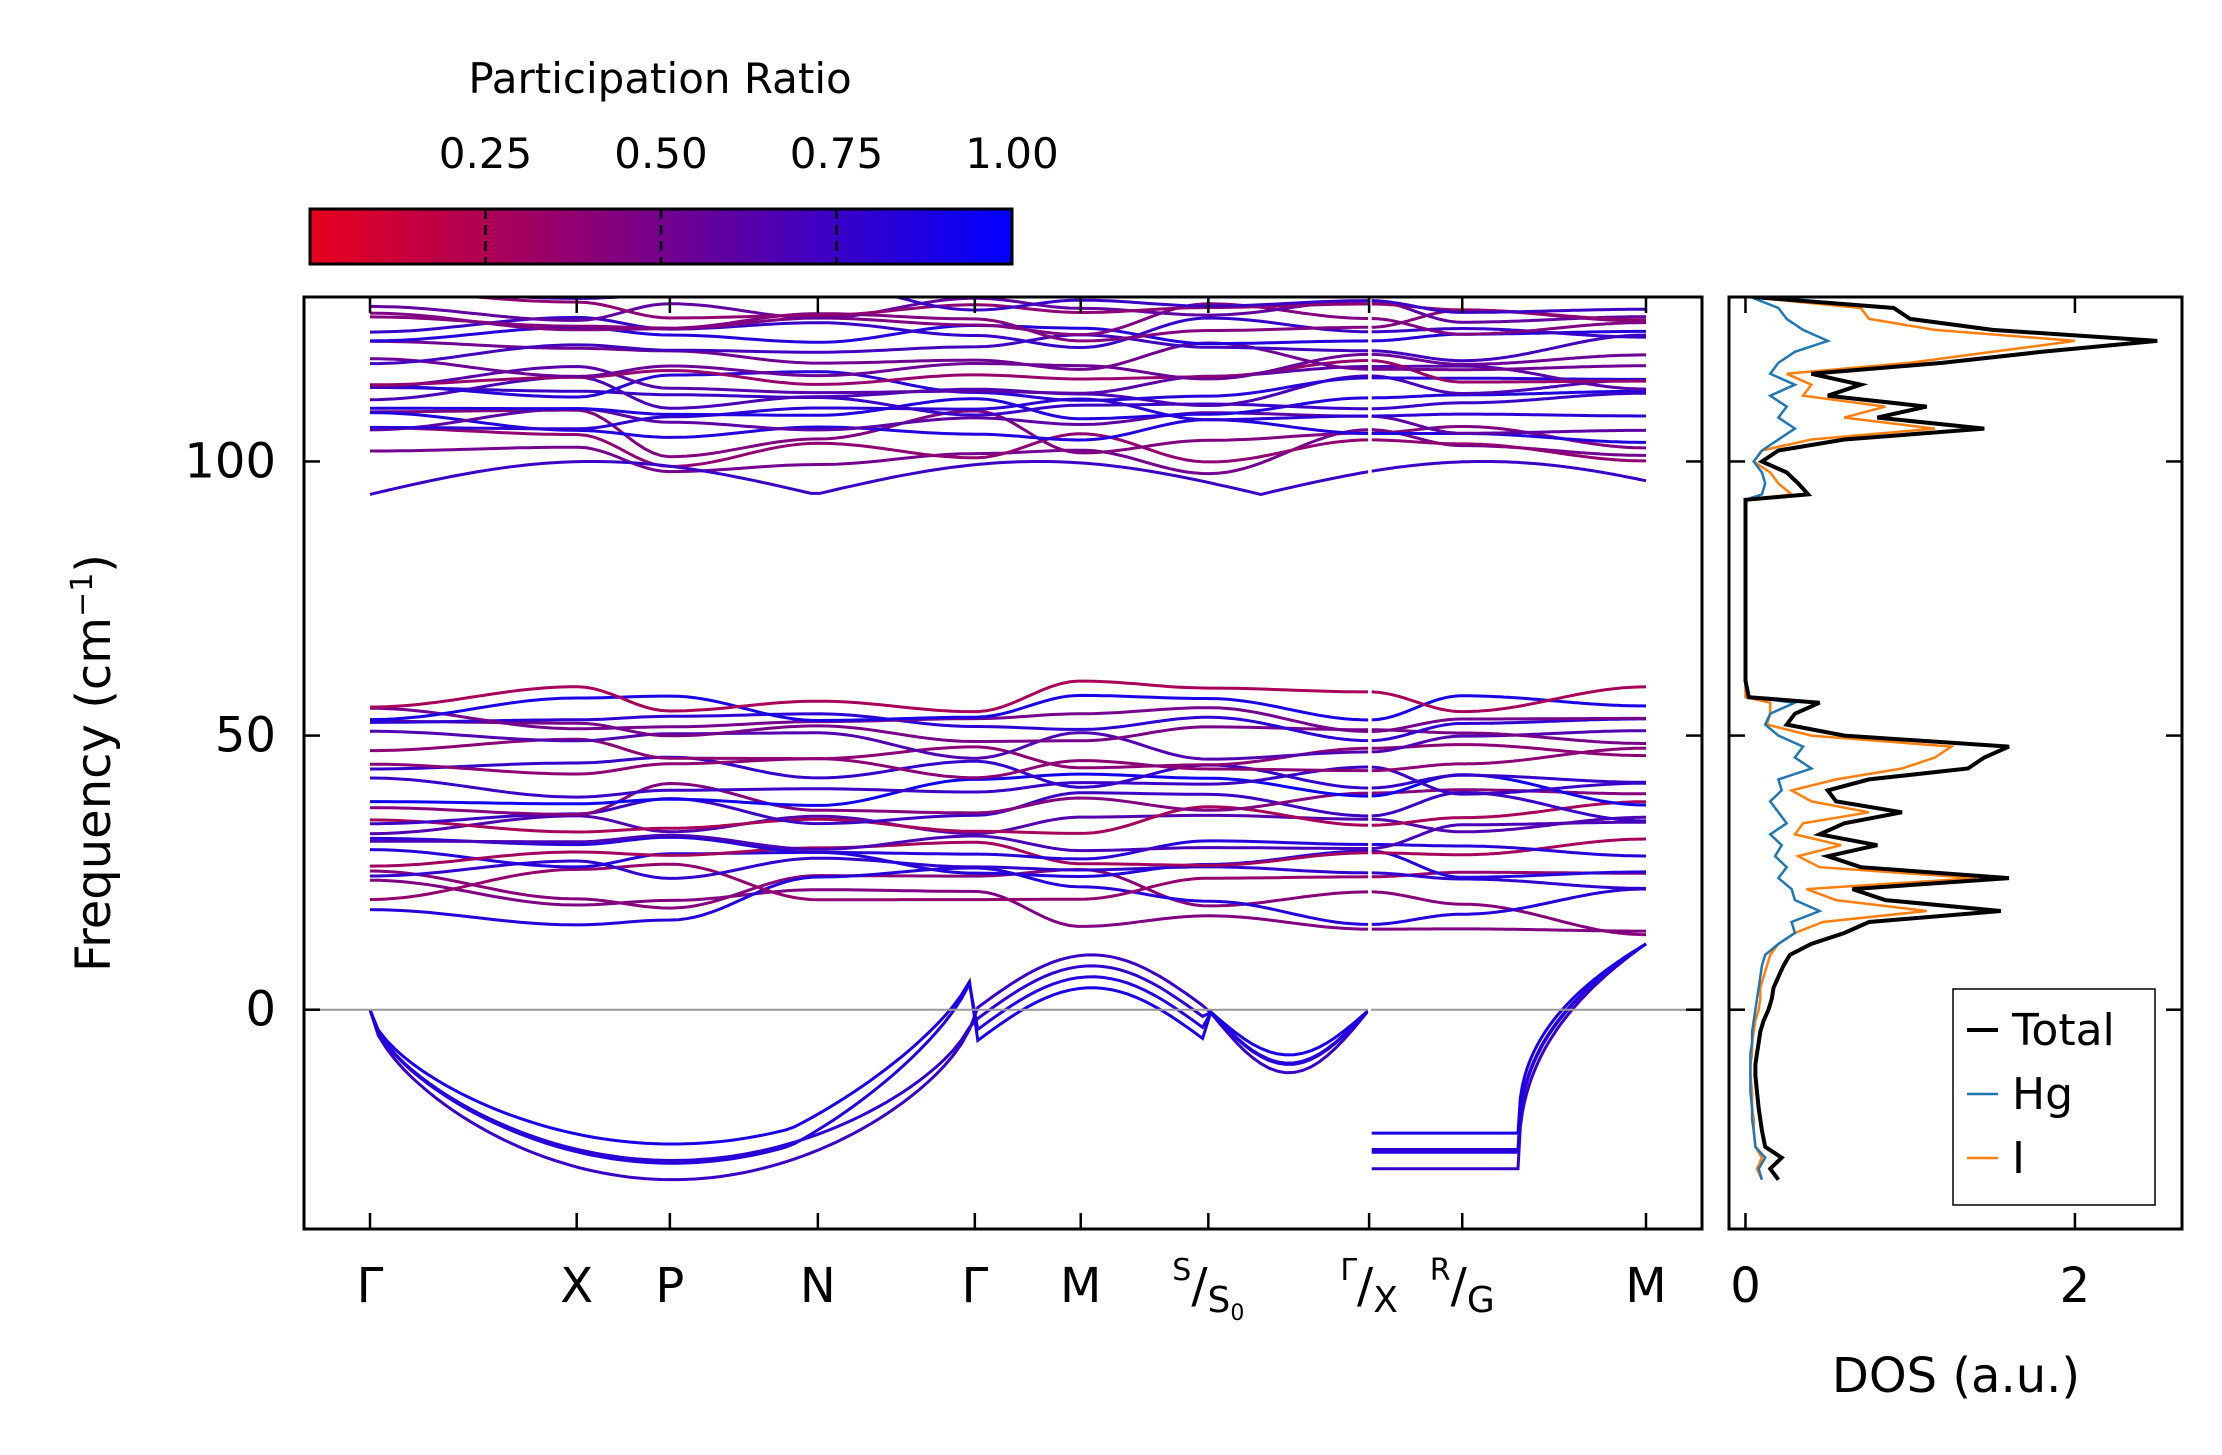 This screenshot has width=2222, height=1455. Describe the element at coordinates (260, 1010) in the screenshot. I see `y-tick-label: 0` at that location.